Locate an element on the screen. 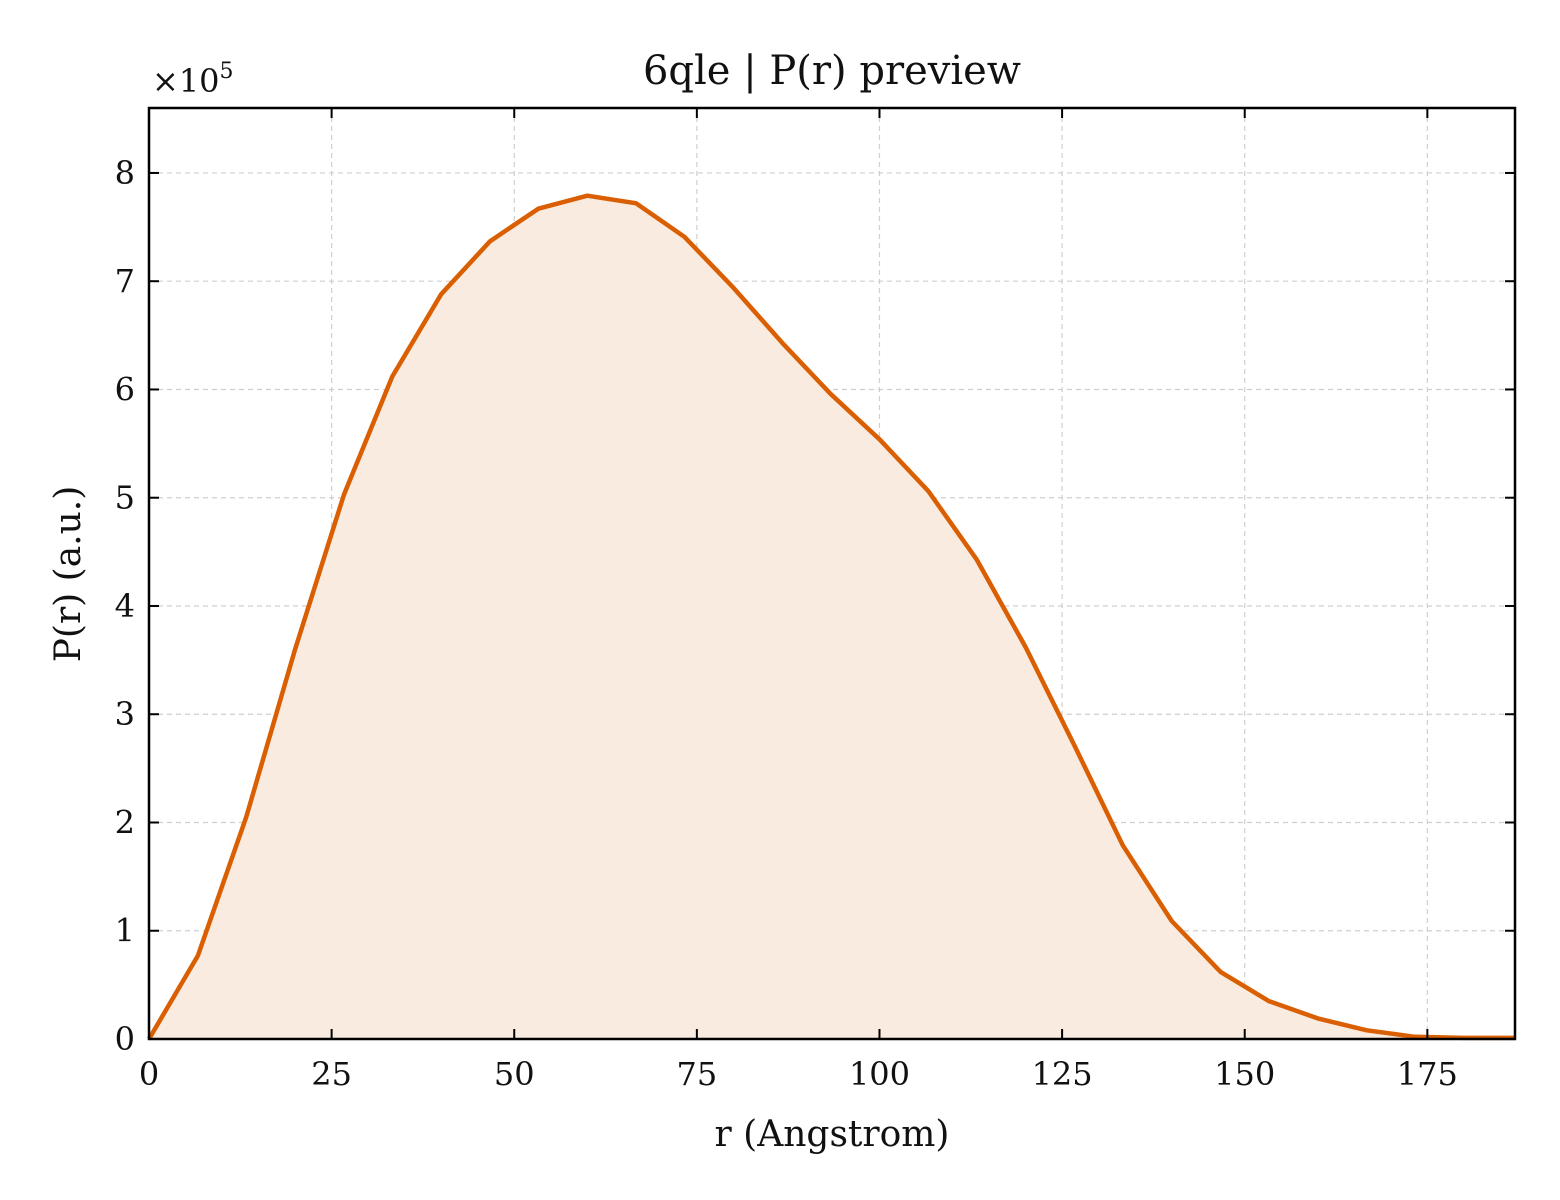  x-tick-label: 0 is located at coordinates (149, 1074).